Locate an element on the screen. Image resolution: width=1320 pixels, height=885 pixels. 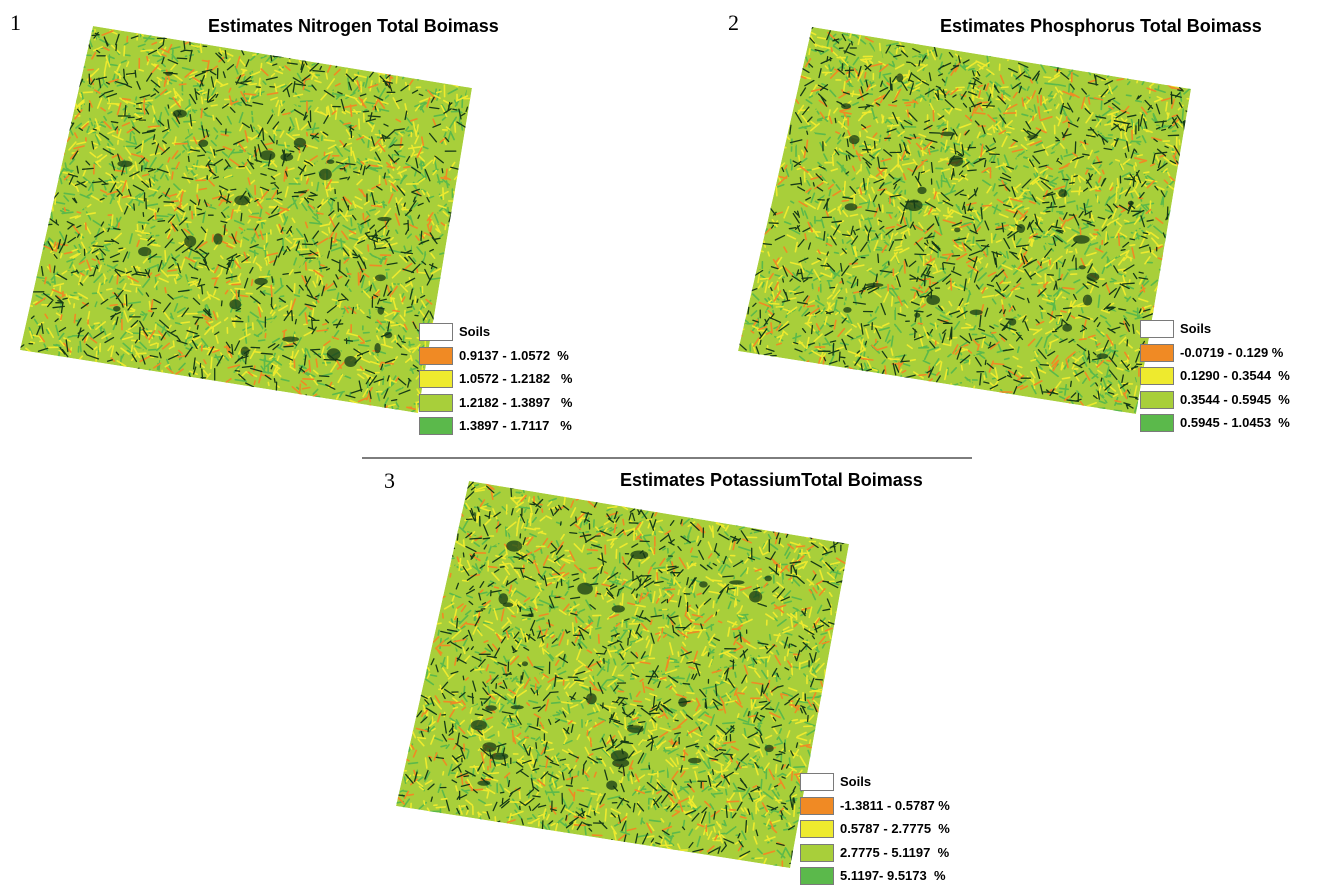
panel-title: Estimates PotassiumTotal Boimass is located at coordinates (771, 480).